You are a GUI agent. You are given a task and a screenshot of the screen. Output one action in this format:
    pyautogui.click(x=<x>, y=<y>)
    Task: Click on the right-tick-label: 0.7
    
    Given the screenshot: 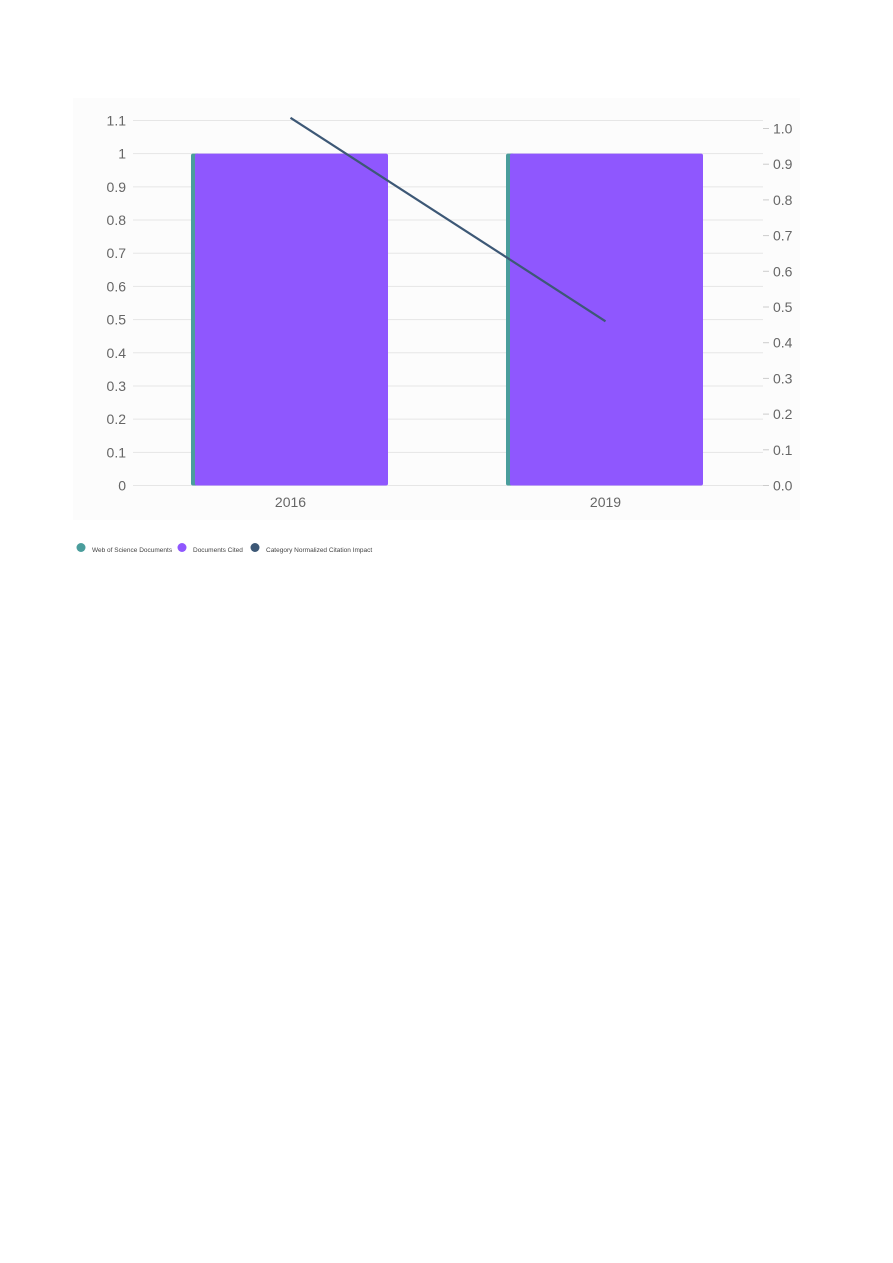 What is the action you would take?
    pyautogui.click(x=783, y=236)
    